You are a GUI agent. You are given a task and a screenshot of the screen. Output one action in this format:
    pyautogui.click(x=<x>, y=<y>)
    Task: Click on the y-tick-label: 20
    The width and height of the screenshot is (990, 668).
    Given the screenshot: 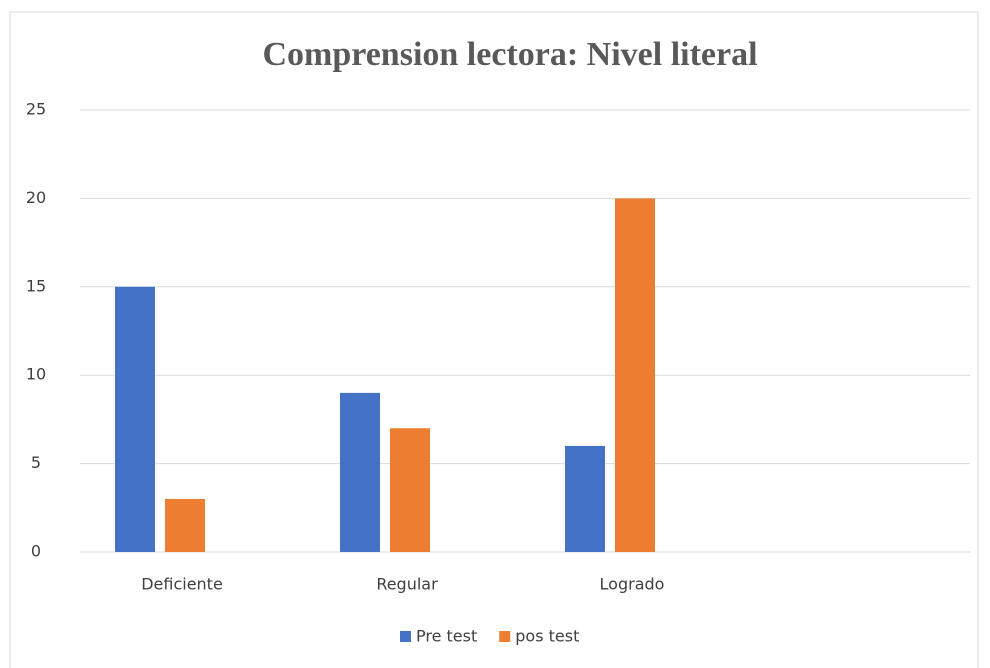 What is the action you would take?
    pyautogui.click(x=36, y=197)
    